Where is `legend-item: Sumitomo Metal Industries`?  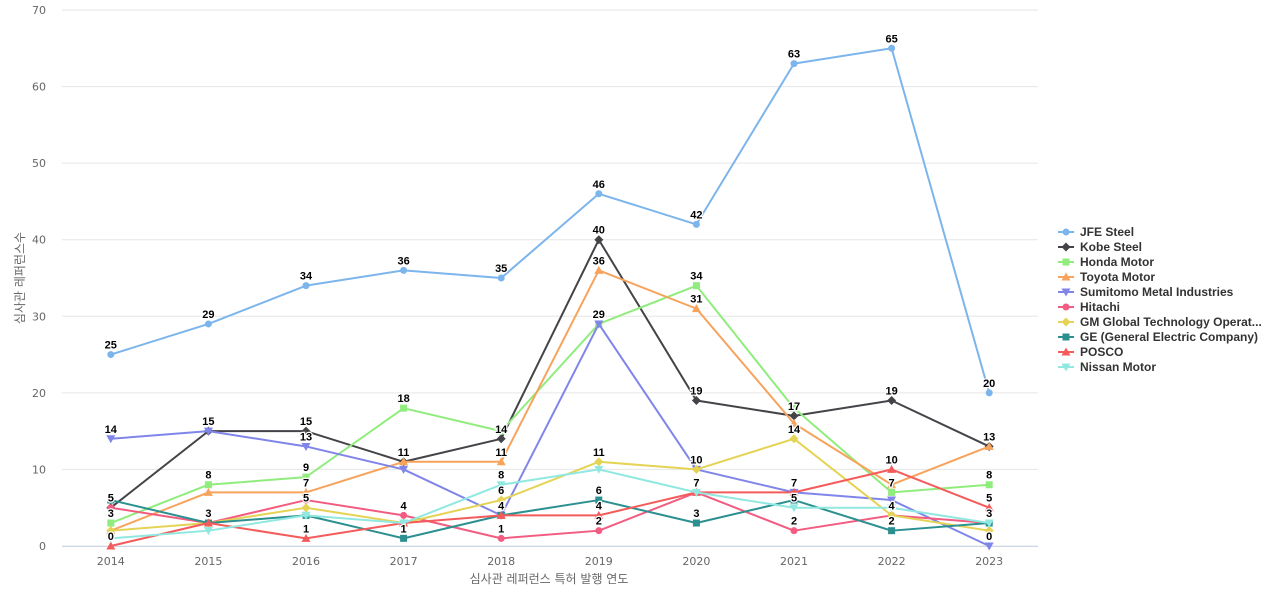
legend-item: Sumitomo Metal Industries is located at coordinates (1160, 291).